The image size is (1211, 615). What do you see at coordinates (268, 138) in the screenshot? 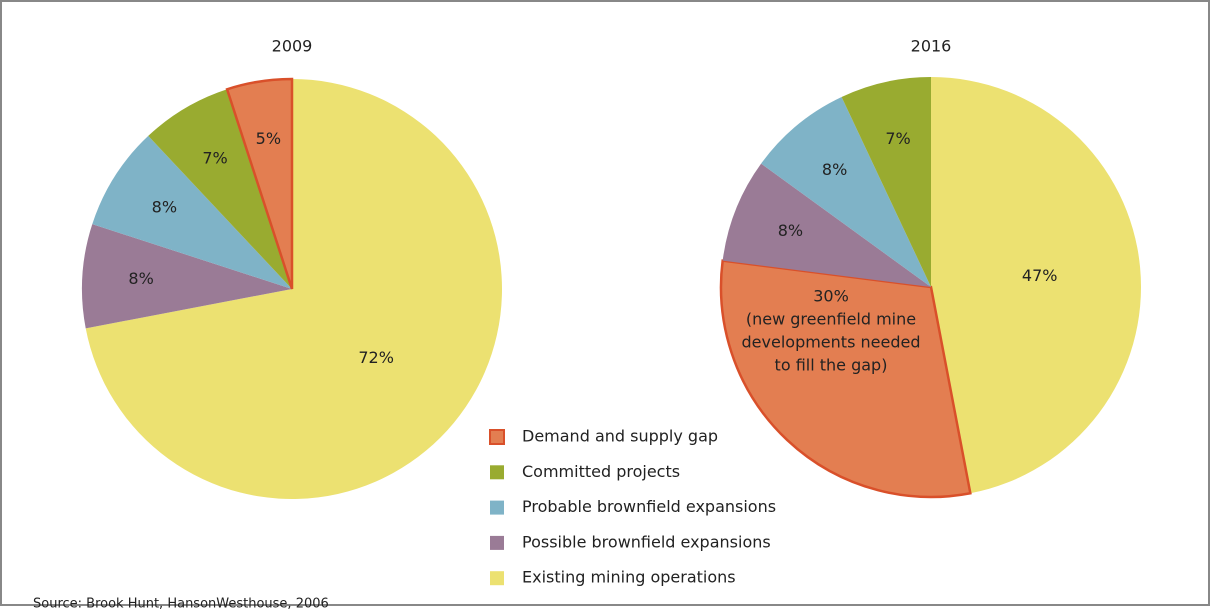
I see `value-label: 5%` at bounding box center [268, 138].